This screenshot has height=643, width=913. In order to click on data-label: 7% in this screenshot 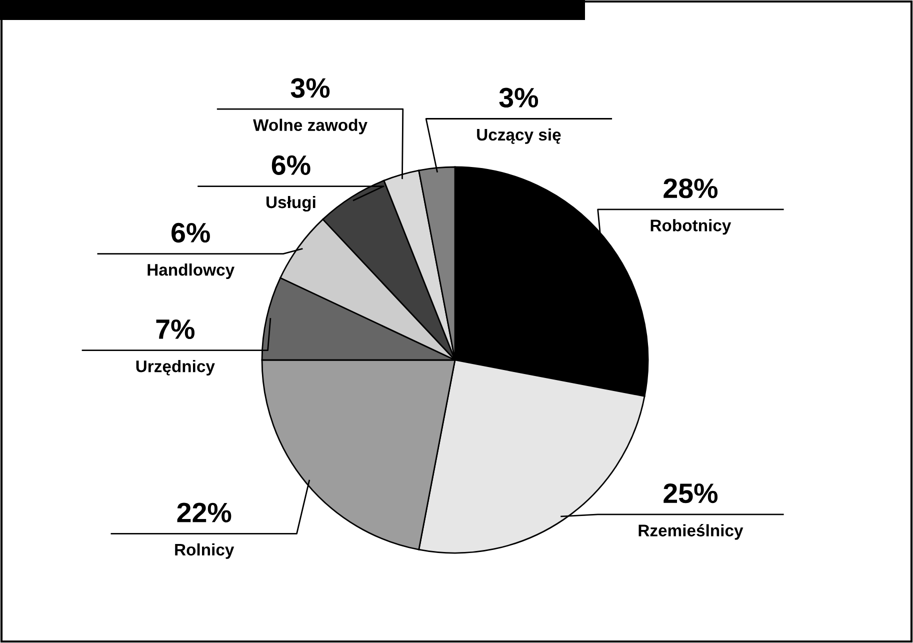, I will do `click(175, 329)`.